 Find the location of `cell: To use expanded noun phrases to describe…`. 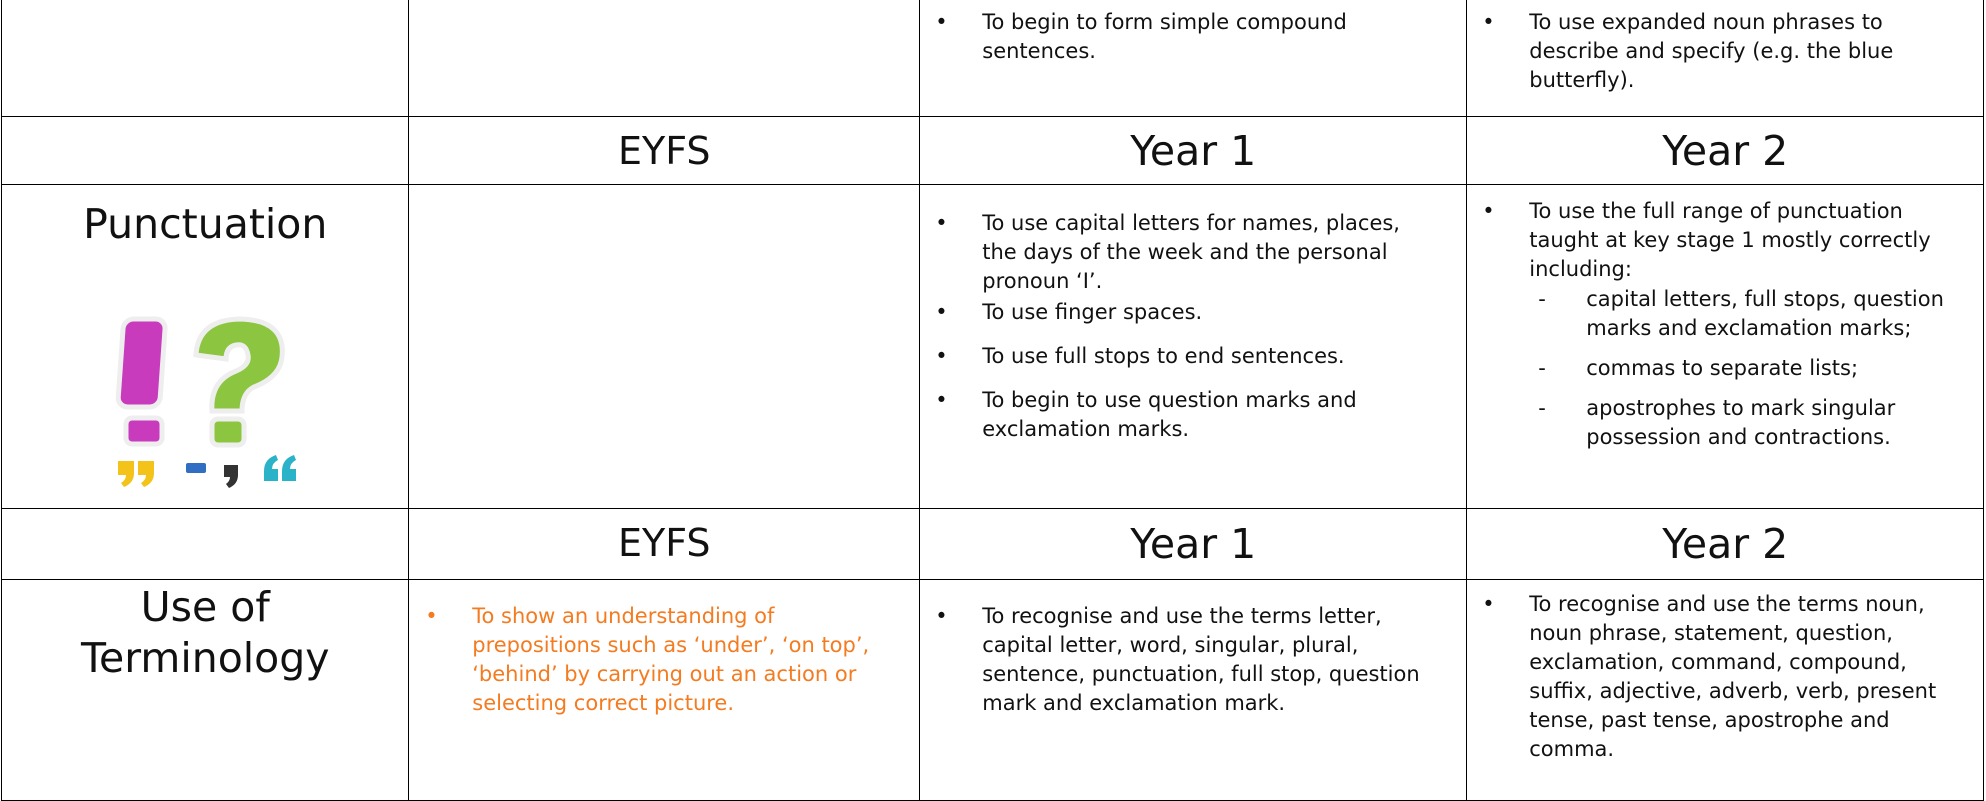

cell: To use expanded noun phrases to describe… is located at coordinates (1725, 59).